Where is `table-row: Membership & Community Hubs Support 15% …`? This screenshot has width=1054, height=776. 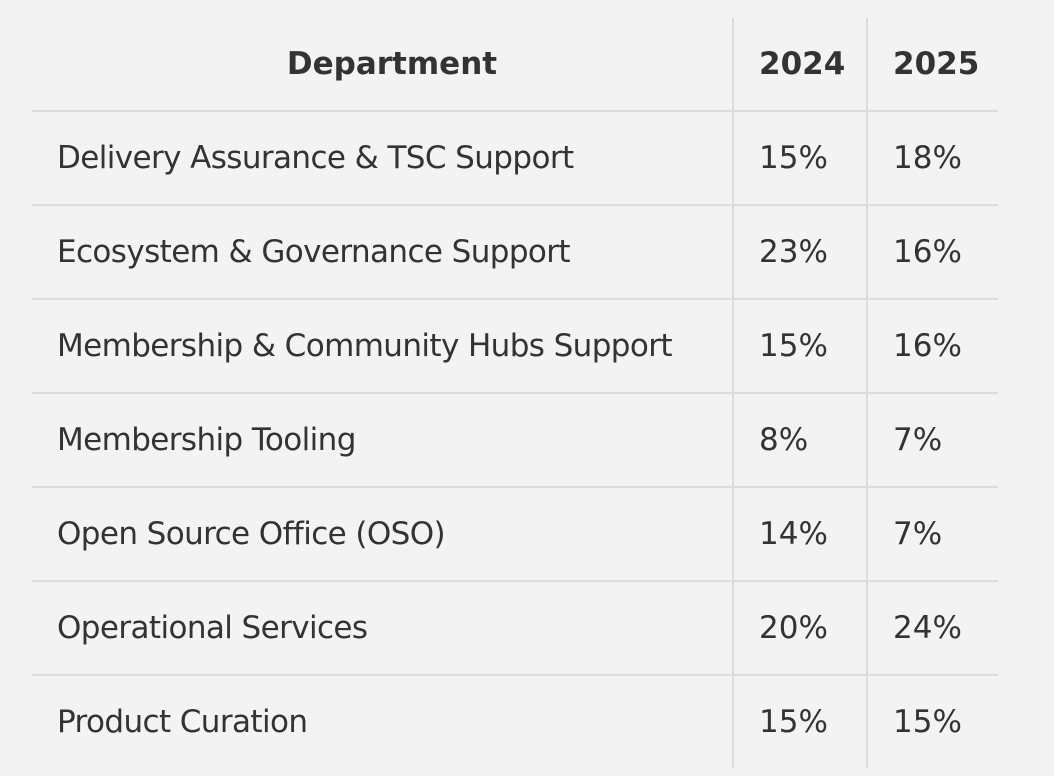
table-row: Membership & Community Hubs Support 15% … is located at coordinates (515, 346).